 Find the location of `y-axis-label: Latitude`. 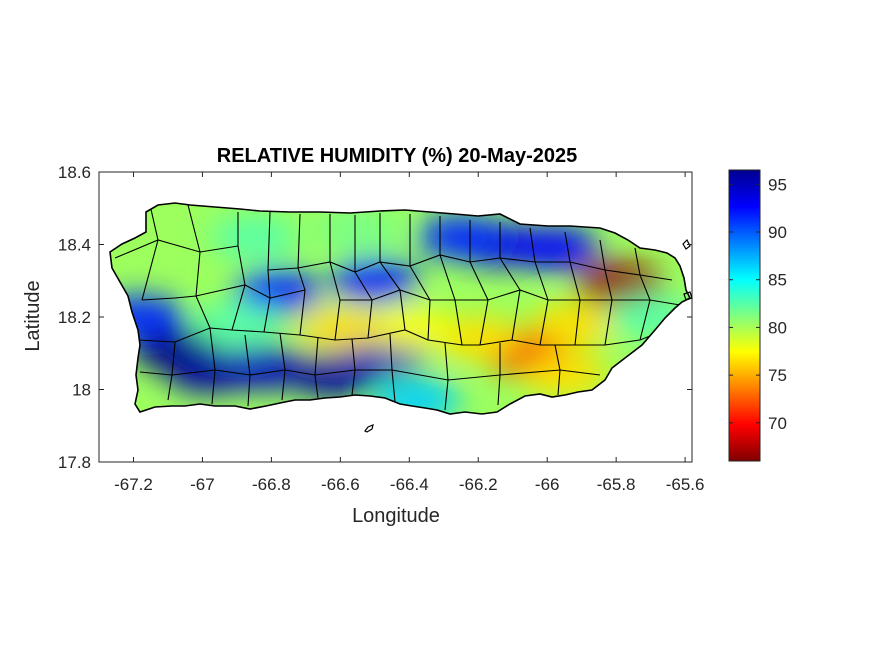

y-axis-label: Latitude is located at coordinates (33, 315).